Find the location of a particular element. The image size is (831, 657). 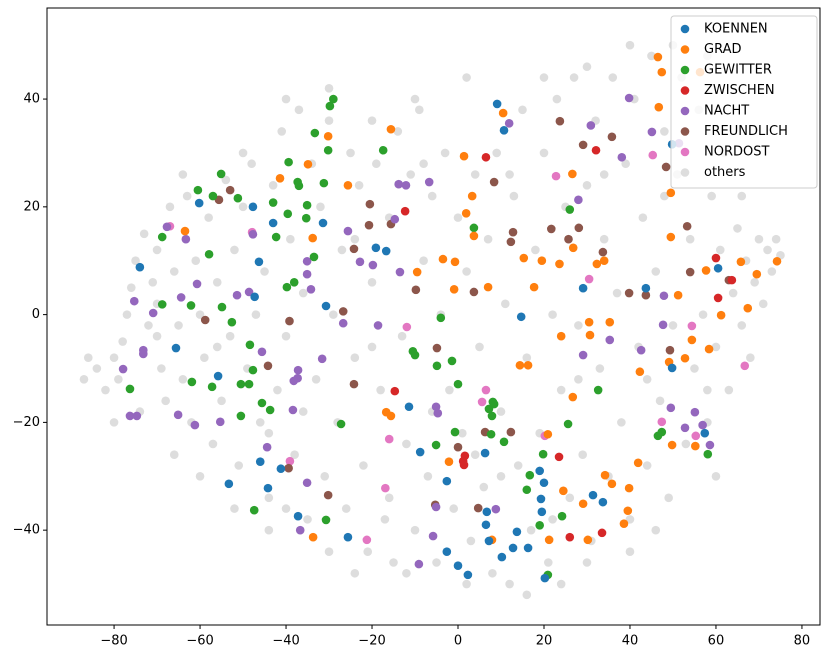

legend-label: others is located at coordinates (725, 172).